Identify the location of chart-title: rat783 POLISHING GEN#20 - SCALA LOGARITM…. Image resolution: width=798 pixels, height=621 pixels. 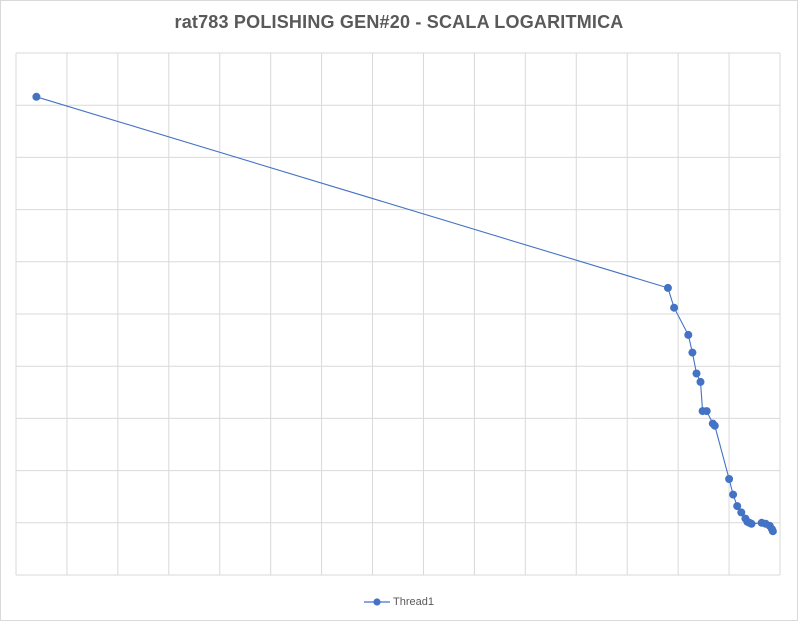
(399, 22).